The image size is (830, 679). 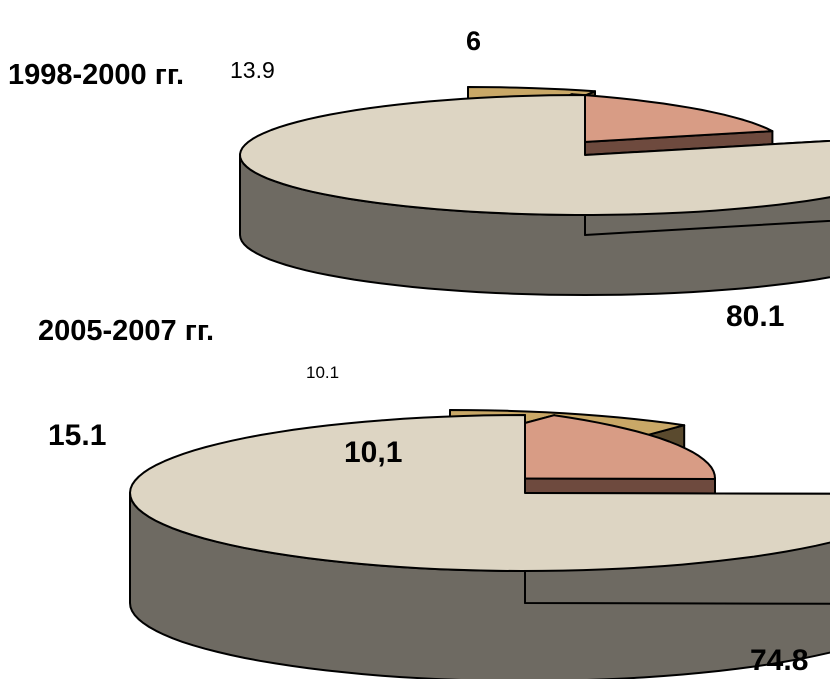 I want to click on data-label-13-9: 13.9, so click(x=252, y=70).